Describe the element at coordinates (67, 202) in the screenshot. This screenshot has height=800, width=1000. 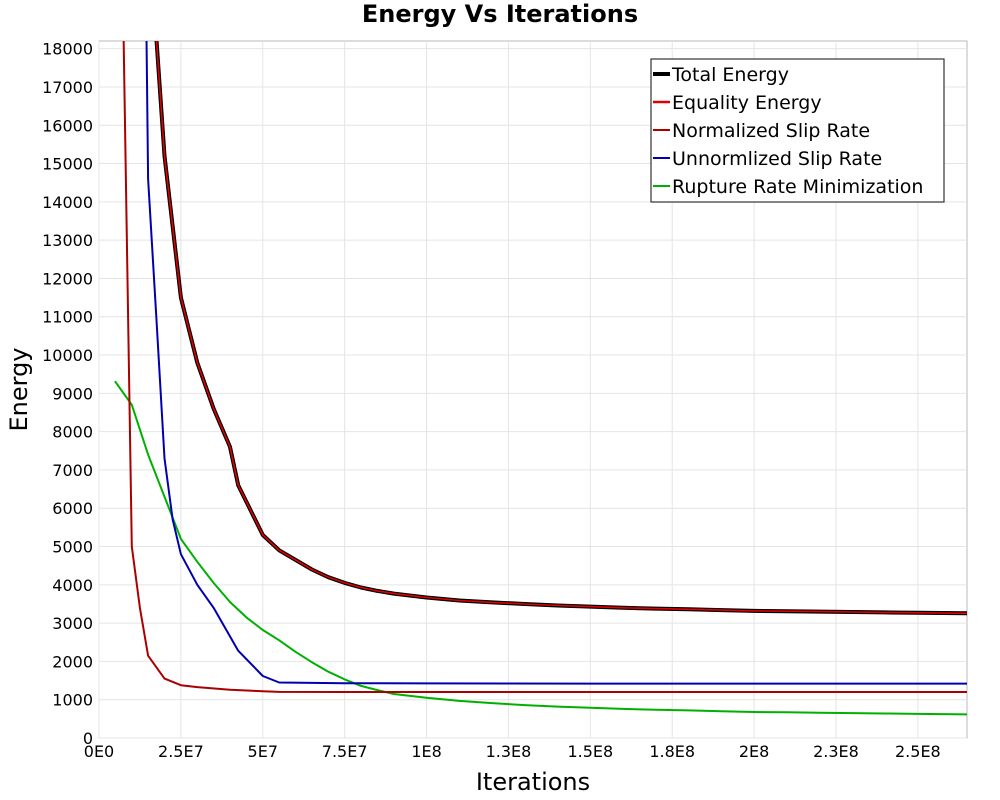
I see `y-tick-label: 14000` at that location.